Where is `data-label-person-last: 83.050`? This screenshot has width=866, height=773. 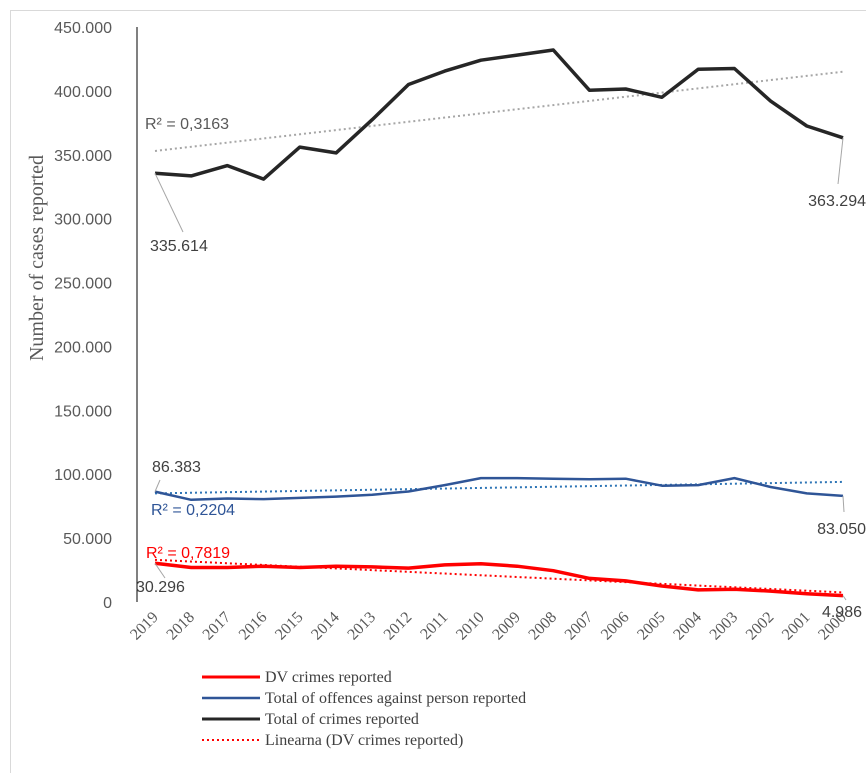 data-label-person-last: 83.050 is located at coordinates (841, 529).